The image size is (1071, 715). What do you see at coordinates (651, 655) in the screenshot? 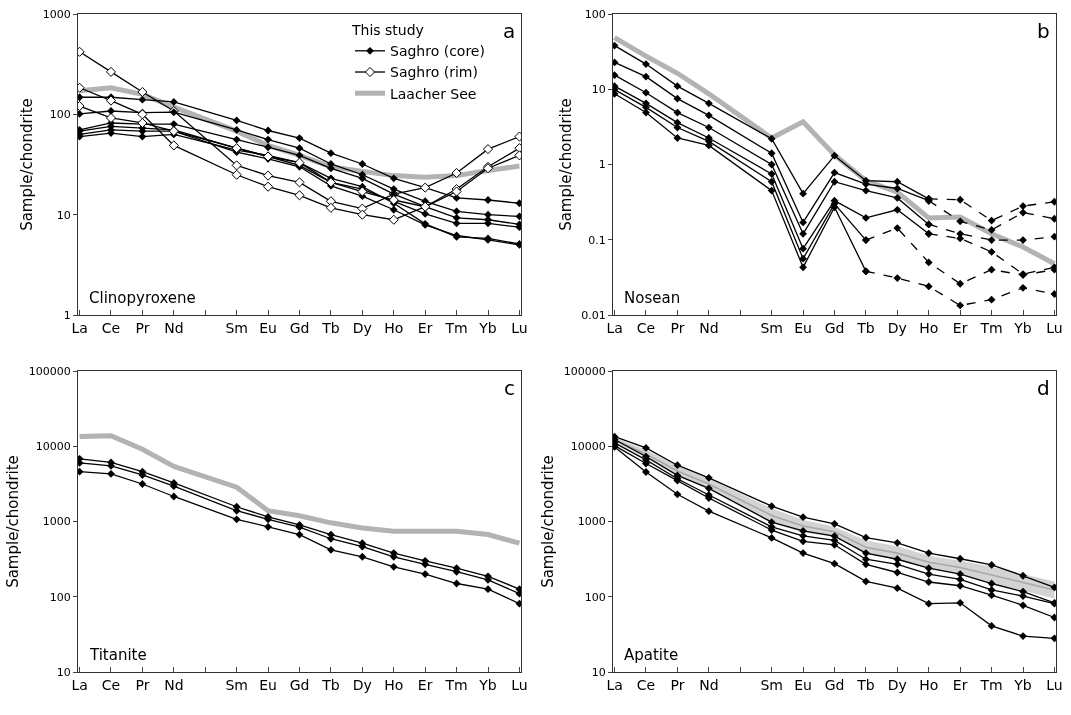
I see `annotation: Apatite` at bounding box center [651, 655].